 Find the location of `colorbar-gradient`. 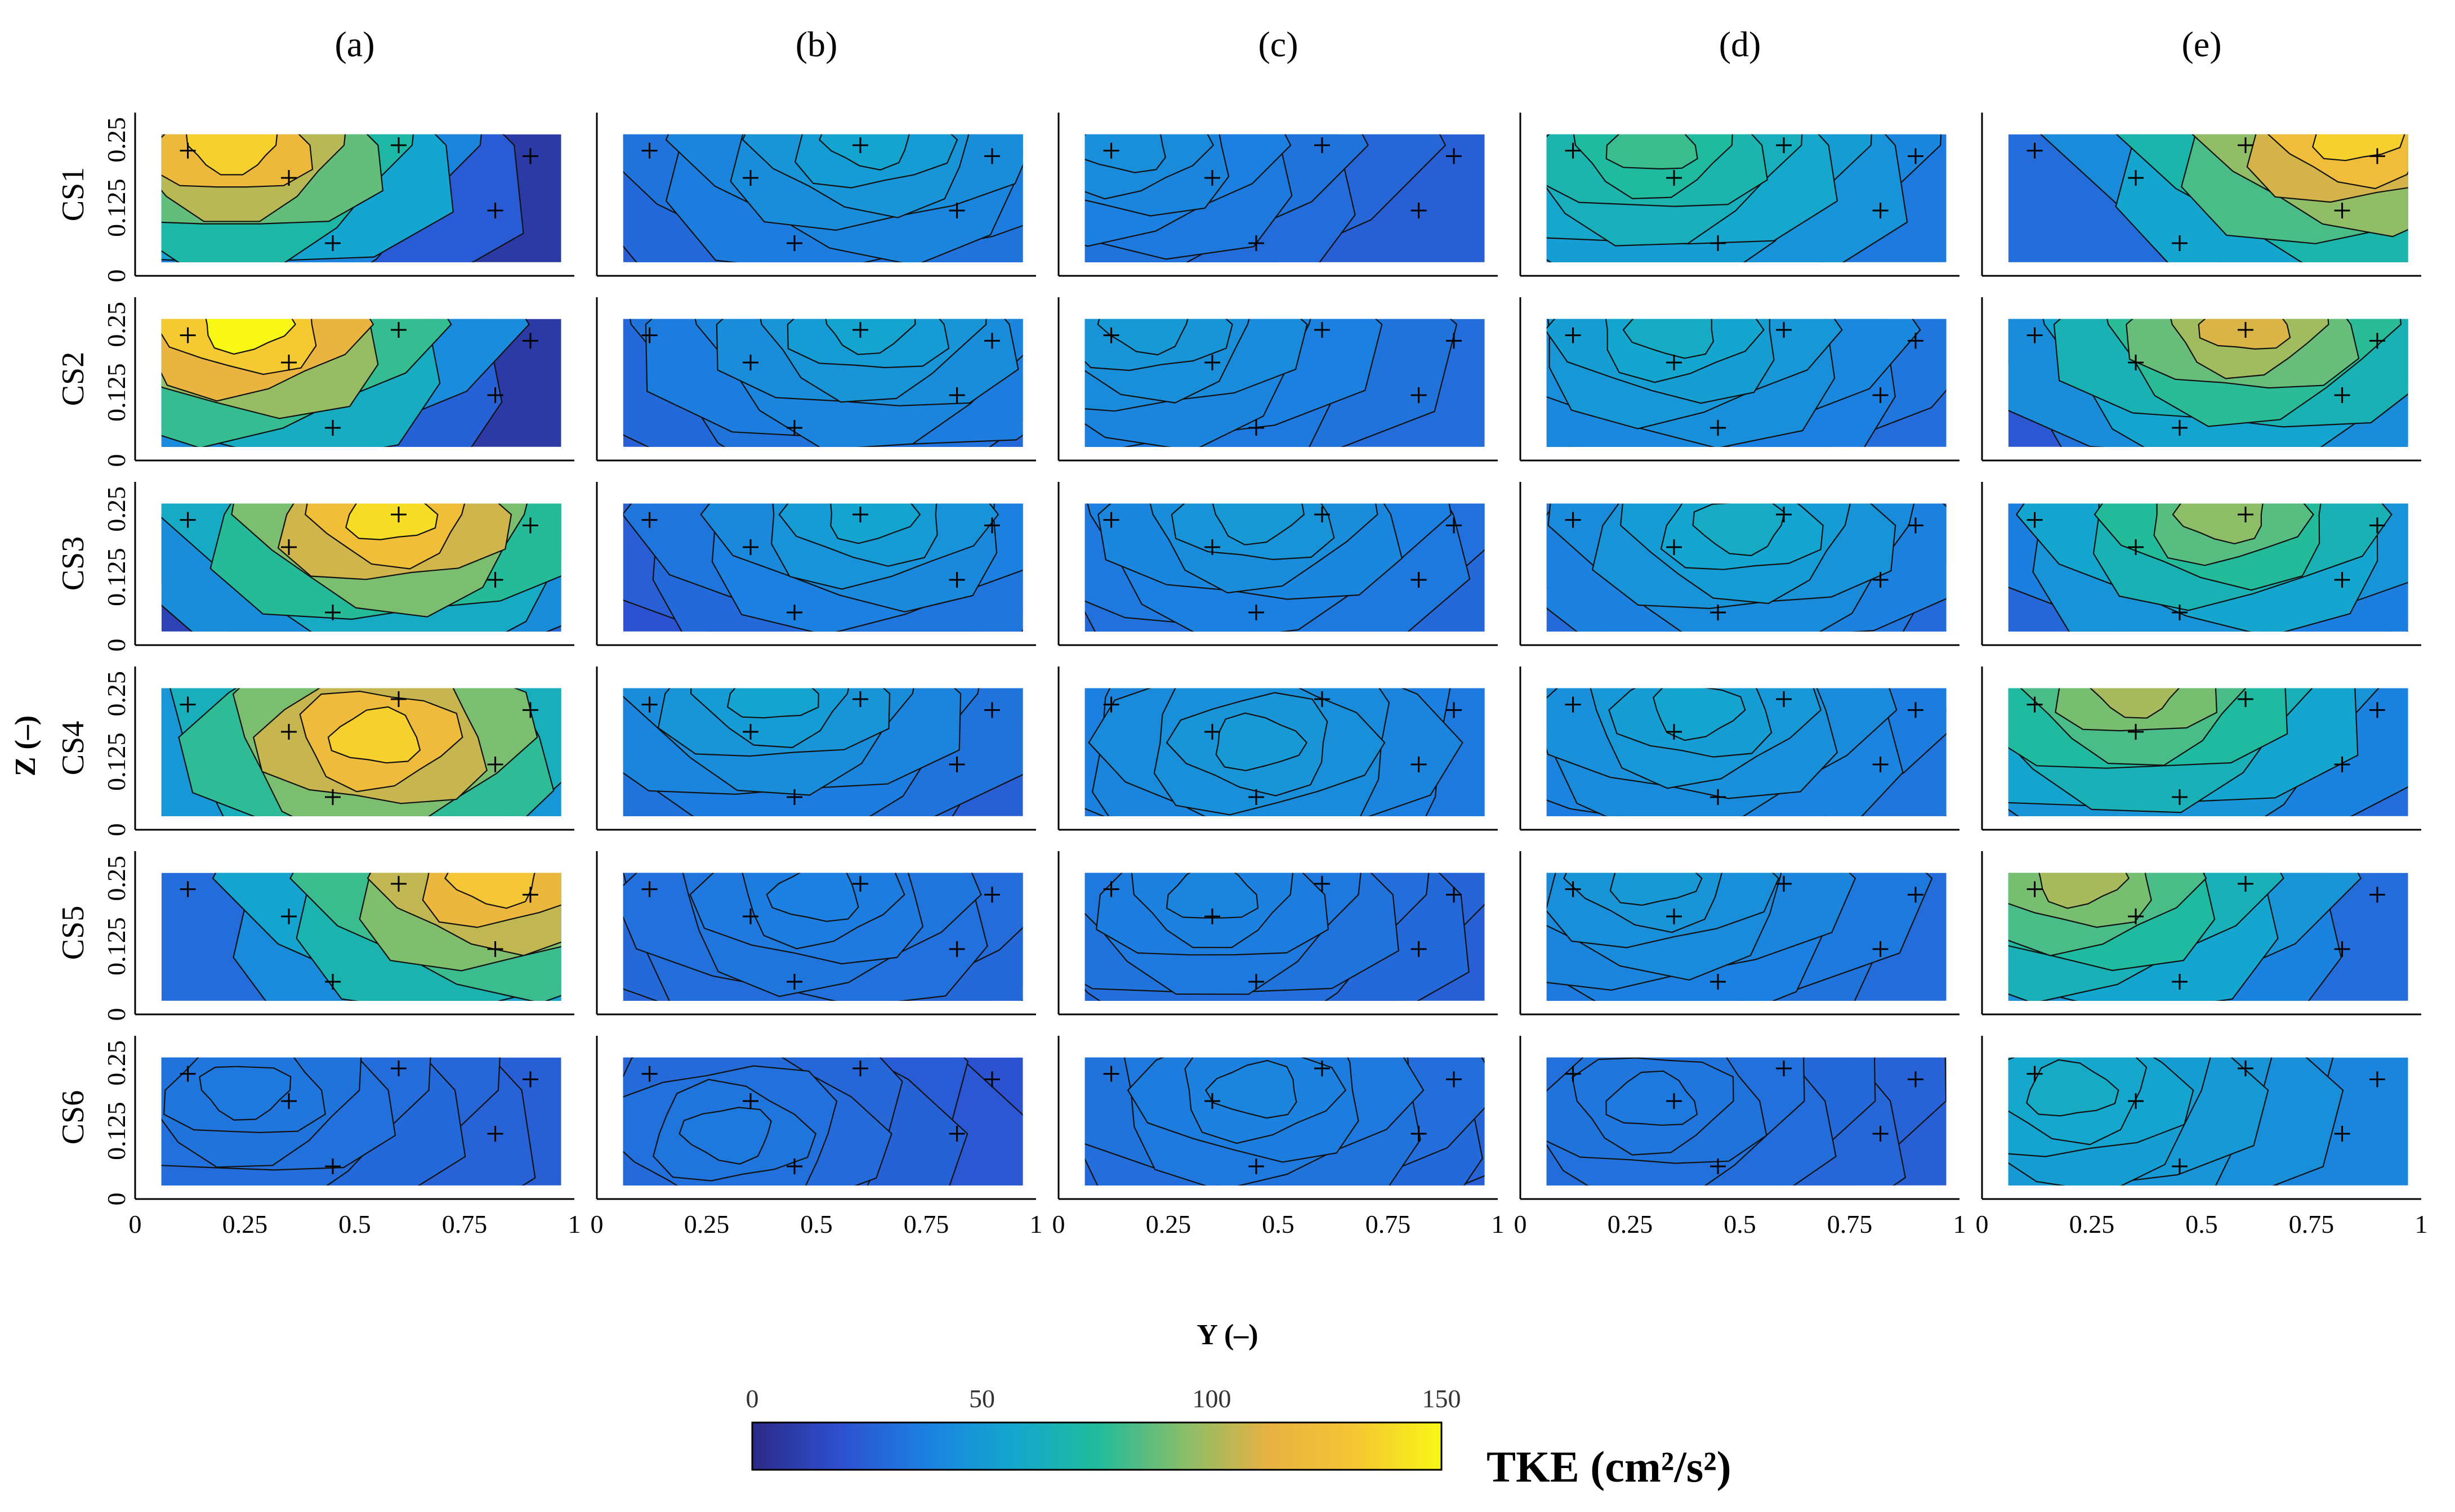

colorbar-gradient is located at coordinates (1097, 1446).